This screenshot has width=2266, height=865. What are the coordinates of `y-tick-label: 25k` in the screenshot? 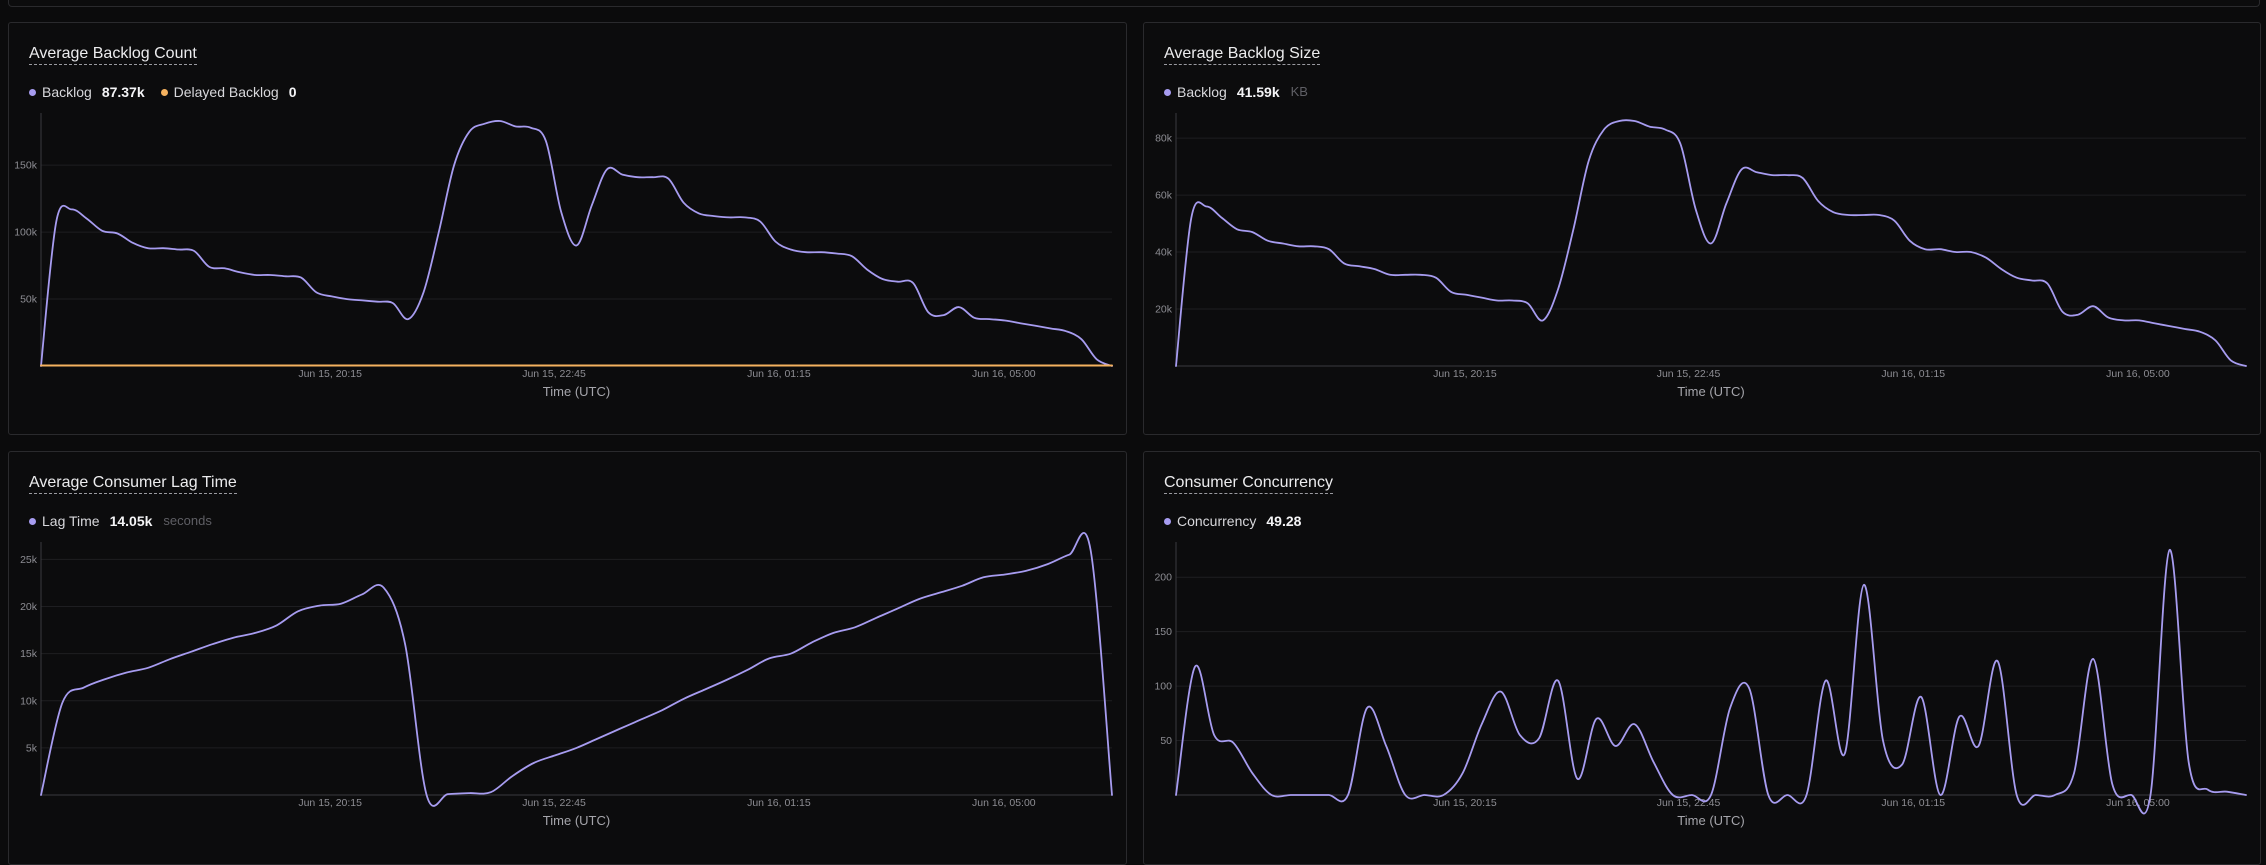 It's located at (29, 560).